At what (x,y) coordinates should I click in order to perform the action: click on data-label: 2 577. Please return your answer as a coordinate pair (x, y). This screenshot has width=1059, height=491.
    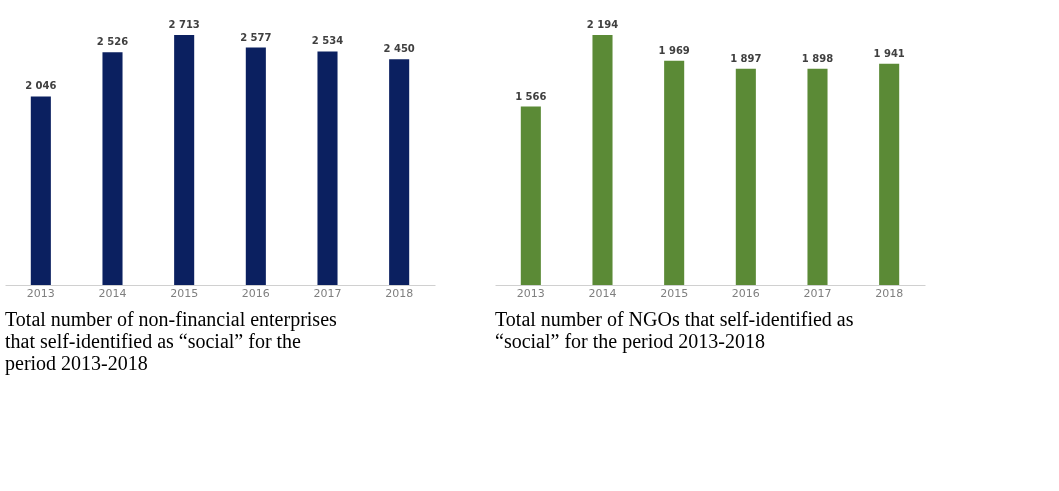
    Looking at the image, I should click on (256, 37).